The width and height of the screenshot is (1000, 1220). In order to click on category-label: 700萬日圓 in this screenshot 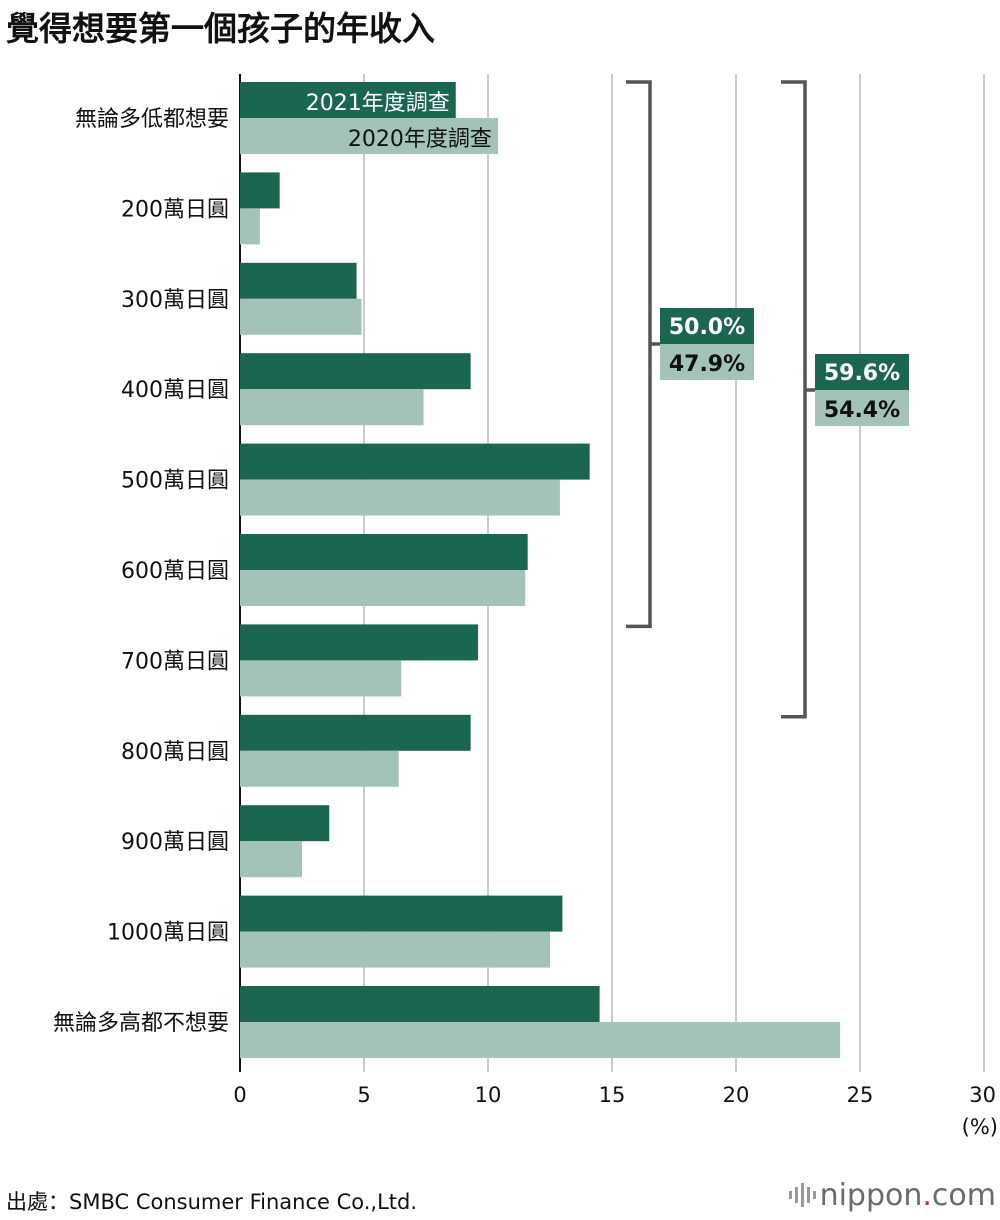, I will do `click(175, 661)`.